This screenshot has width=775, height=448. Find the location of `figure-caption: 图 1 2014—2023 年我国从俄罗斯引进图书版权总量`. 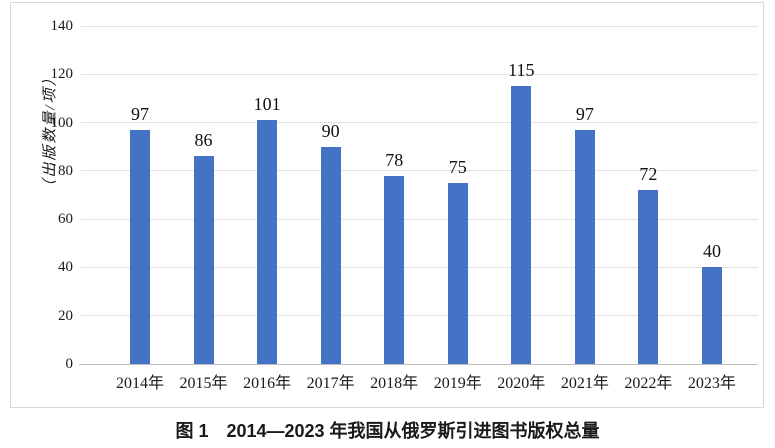

figure-caption: 图 1 2014—2023 年我国从俄罗斯引进图书版权总量 is located at coordinates (387, 431).